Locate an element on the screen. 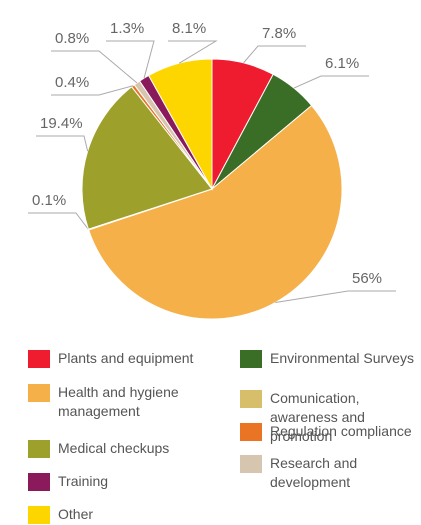 The image size is (421, 525). data-label: 8.1% is located at coordinates (189, 28).